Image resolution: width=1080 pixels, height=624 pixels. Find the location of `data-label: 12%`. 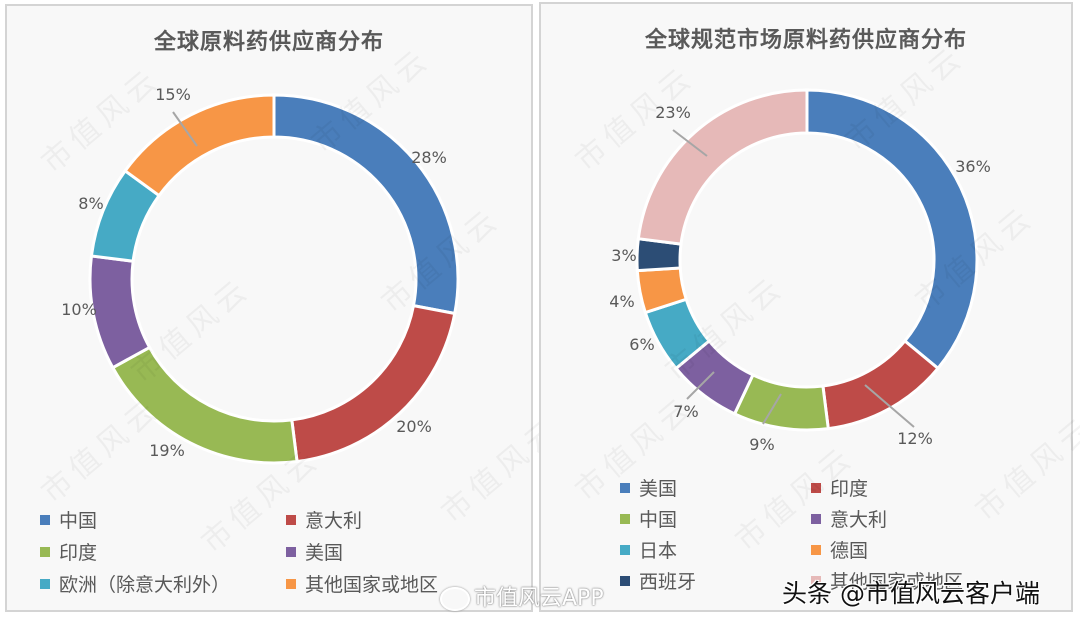

data-label: 12% is located at coordinates (915, 438).